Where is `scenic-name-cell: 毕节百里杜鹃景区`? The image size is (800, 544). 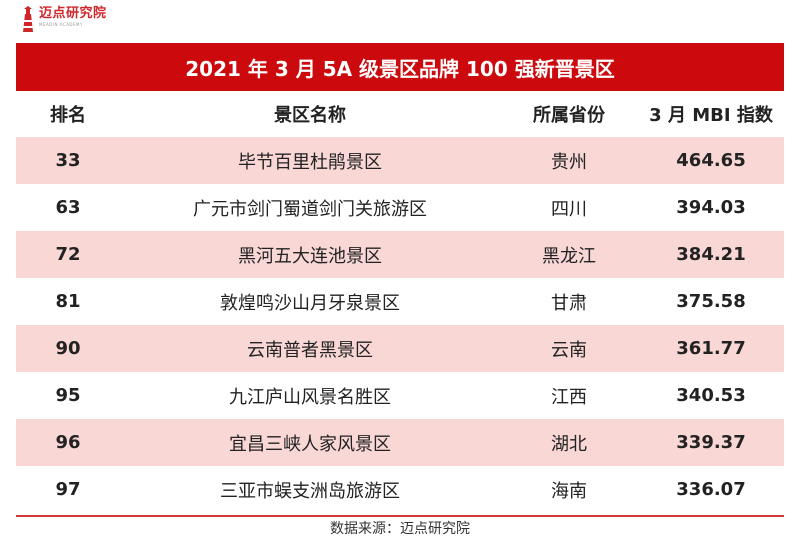 scenic-name-cell: 毕节百里杜鹃景区 is located at coordinates (310, 162).